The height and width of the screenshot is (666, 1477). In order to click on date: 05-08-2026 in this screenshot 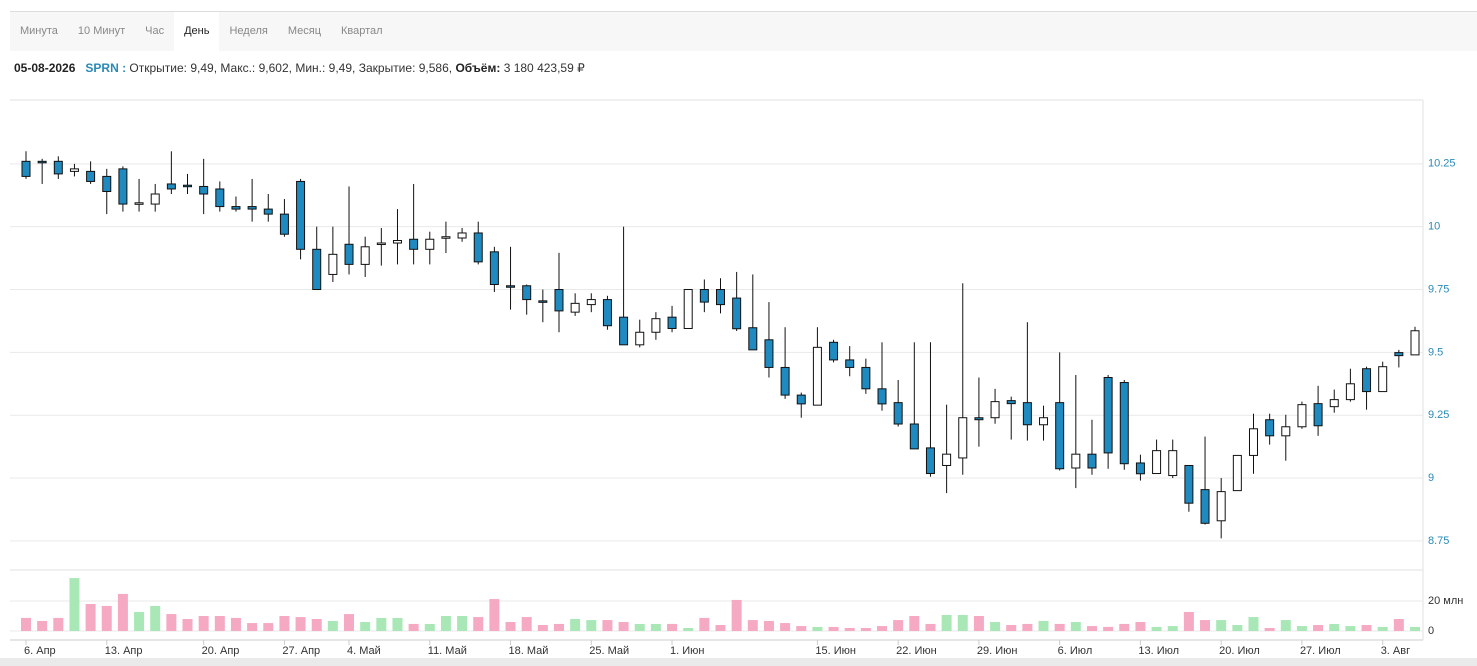, I will do `click(45, 68)`.